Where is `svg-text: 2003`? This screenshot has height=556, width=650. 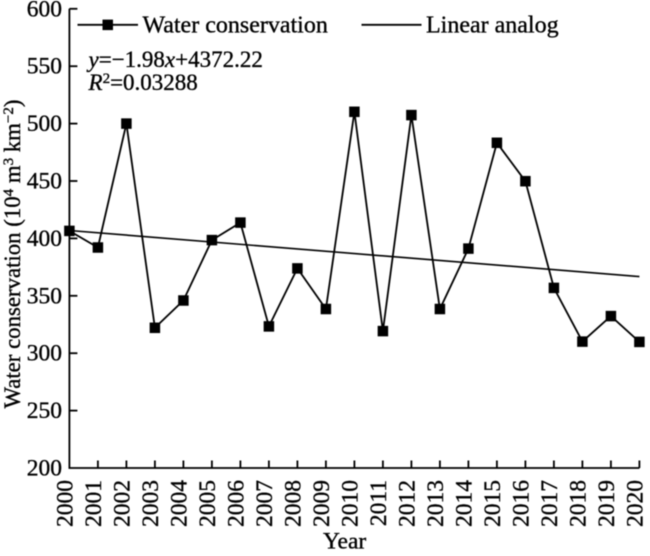 svg-text: 2003 is located at coordinates (151, 503).